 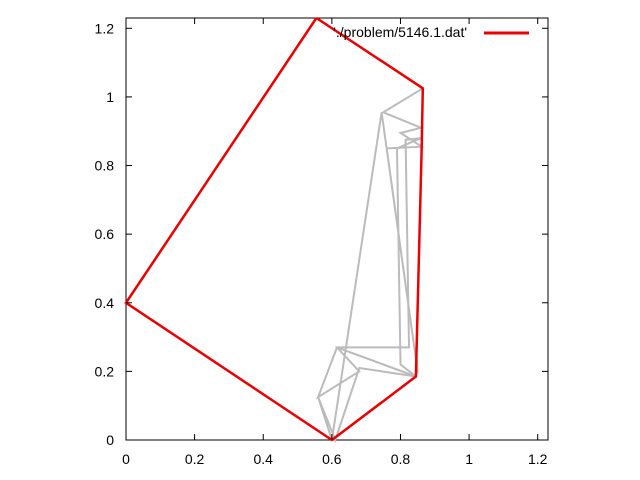 What do you see at coordinates (105, 303) in the screenshot?
I see `y-tick-label: 0.4` at bounding box center [105, 303].